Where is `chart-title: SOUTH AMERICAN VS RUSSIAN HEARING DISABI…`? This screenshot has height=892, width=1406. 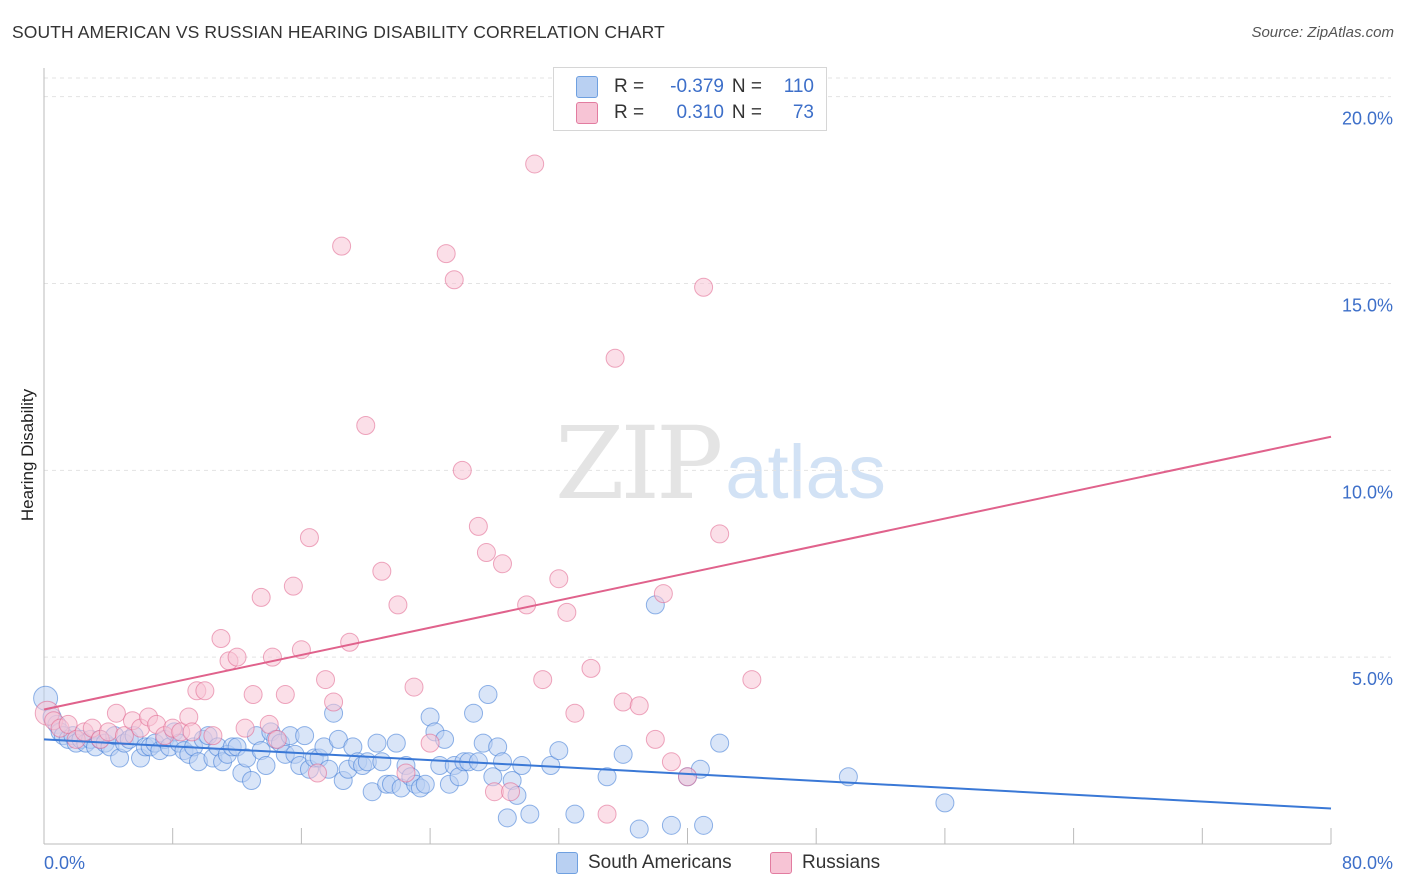 chart-title: SOUTH AMERICAN VS RUSSIAN HEARING DISABI… is located at coordinates (338, 32).